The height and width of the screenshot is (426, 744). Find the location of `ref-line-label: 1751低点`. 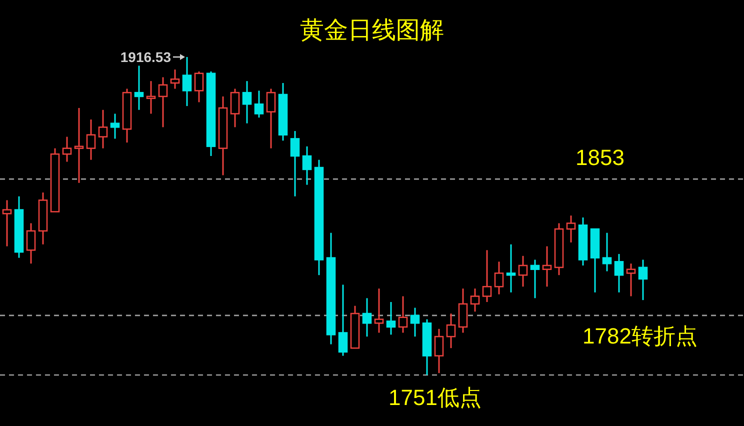

ref-line-label: 1751低点 is located at coordinates (435, 397).